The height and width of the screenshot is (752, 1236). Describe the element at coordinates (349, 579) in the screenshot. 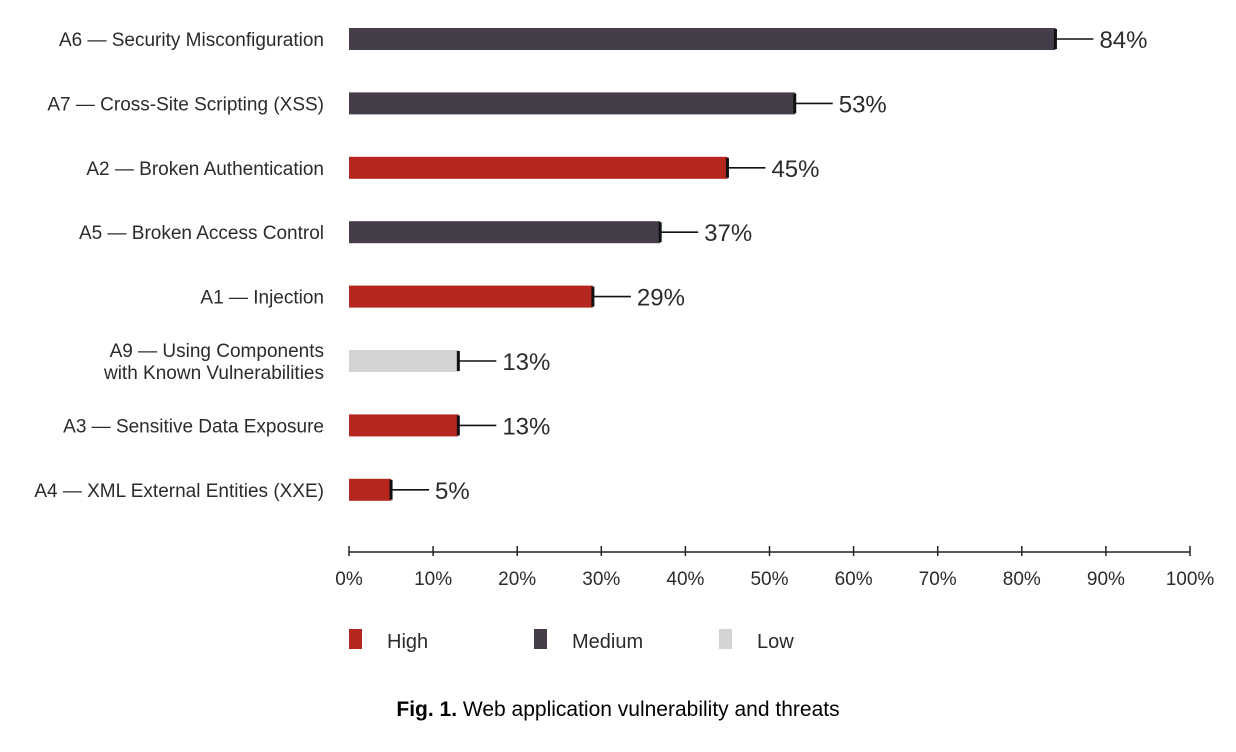

I see `x-tick-label: 0%` at that location.